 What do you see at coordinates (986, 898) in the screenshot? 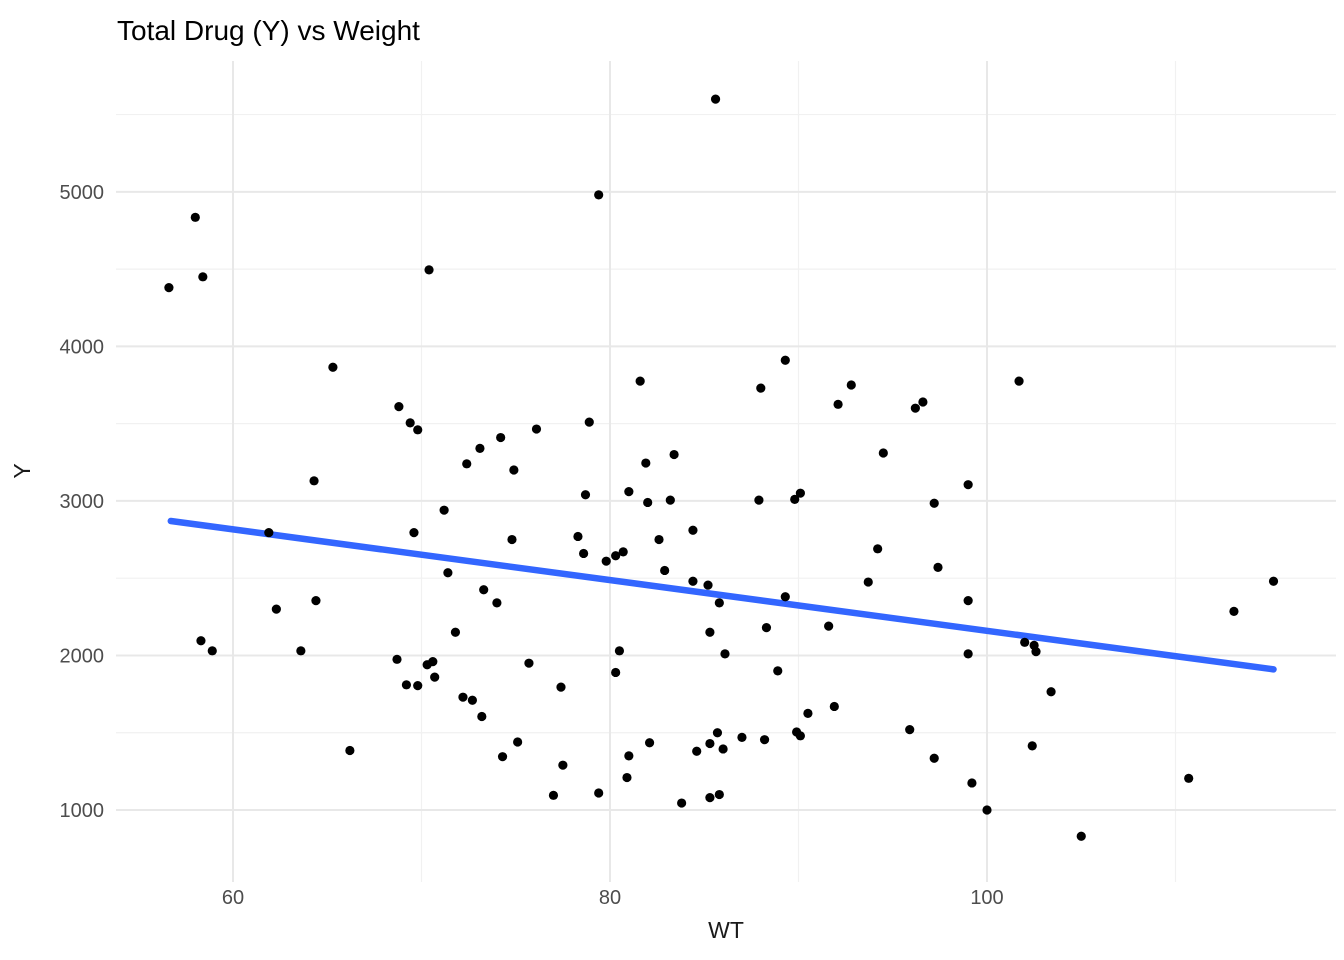
I see `x-tick-label: 100` at bounding box center [986, 898].